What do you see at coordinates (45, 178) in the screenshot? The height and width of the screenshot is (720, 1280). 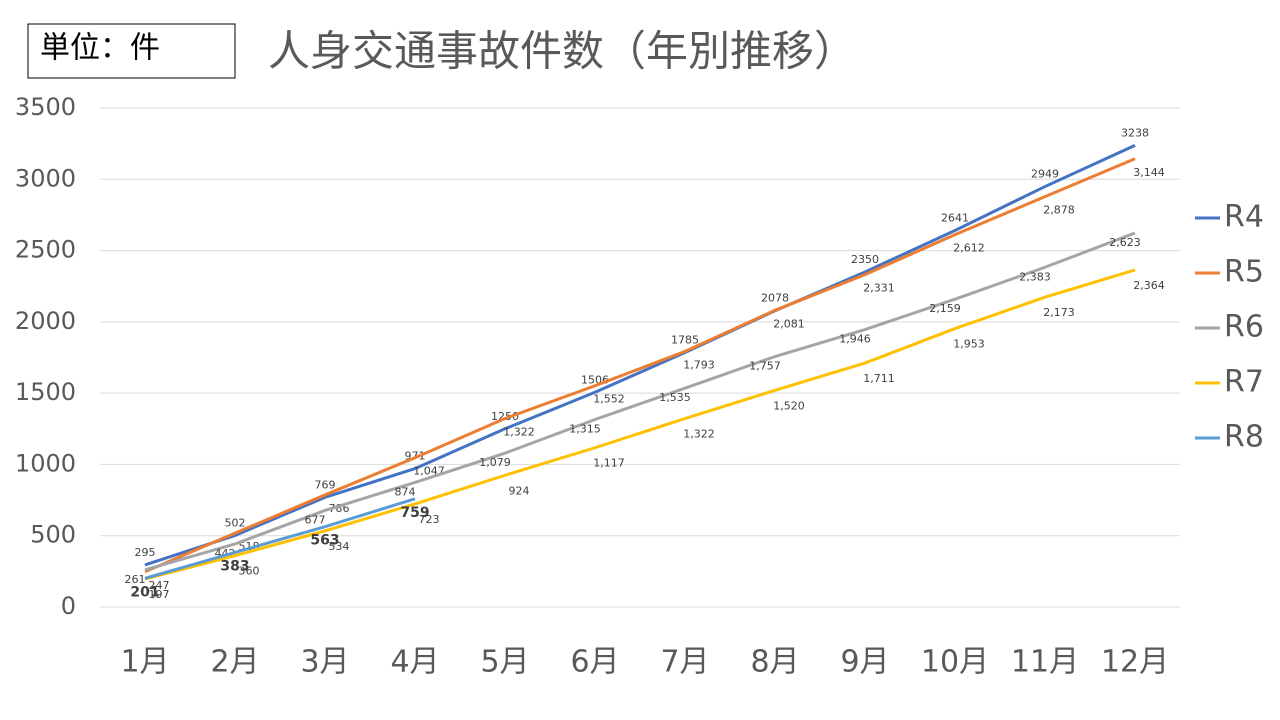 I see `y-tick-label: 3000` at bounding box center [45, 178].